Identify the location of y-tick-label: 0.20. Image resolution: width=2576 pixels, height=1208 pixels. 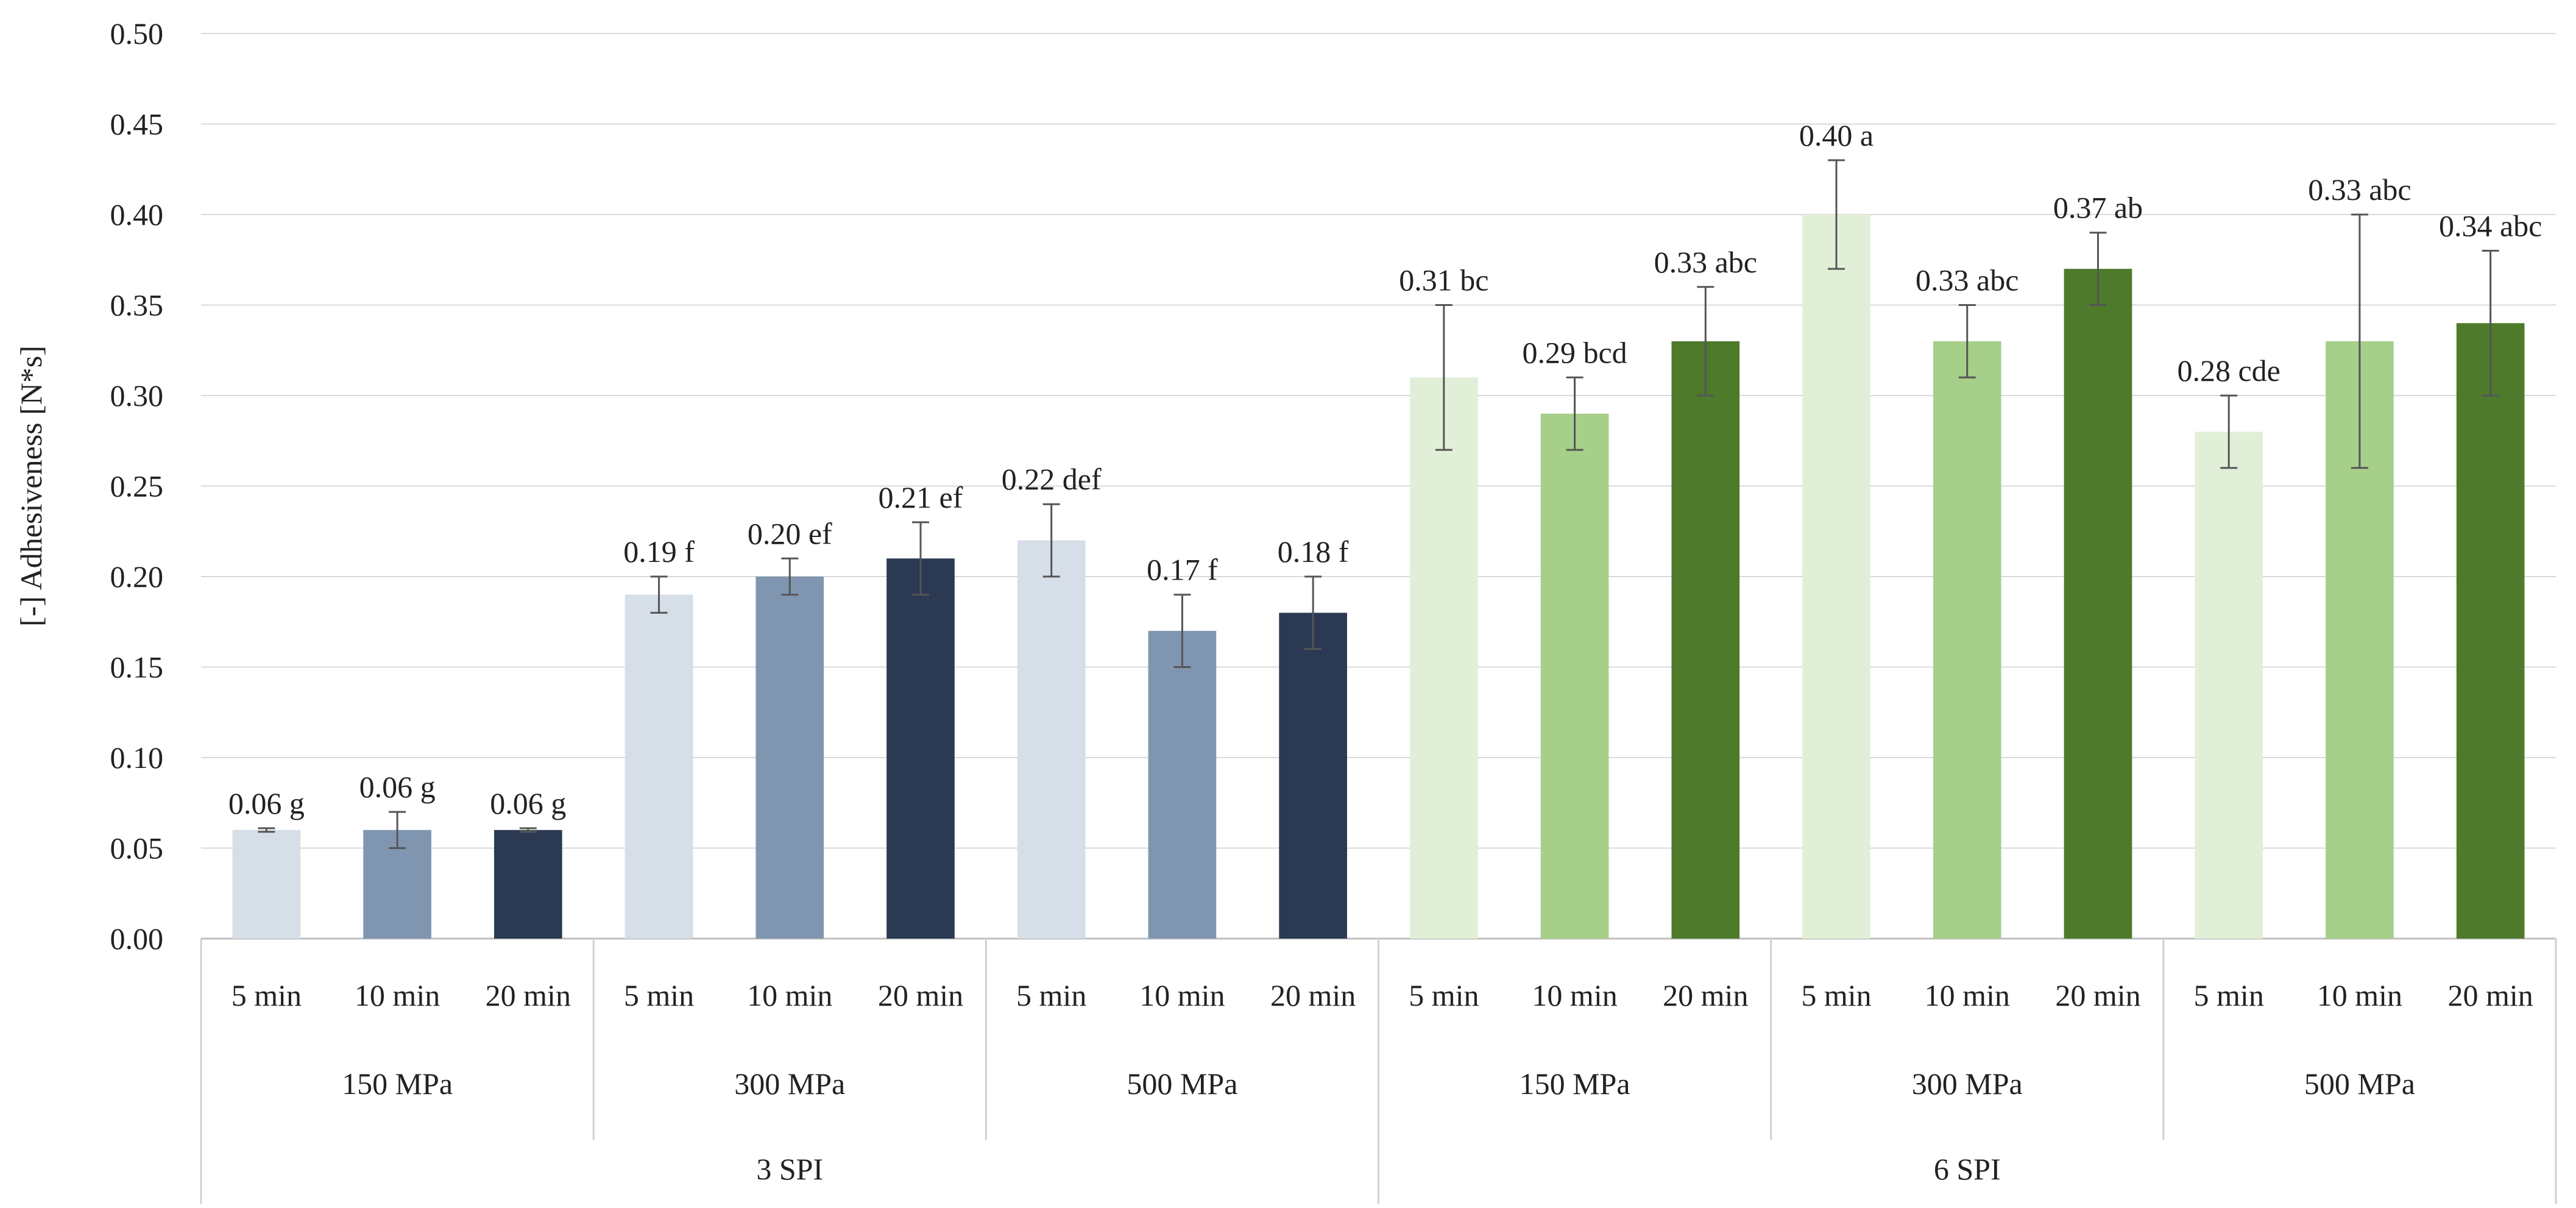
(137, 577).